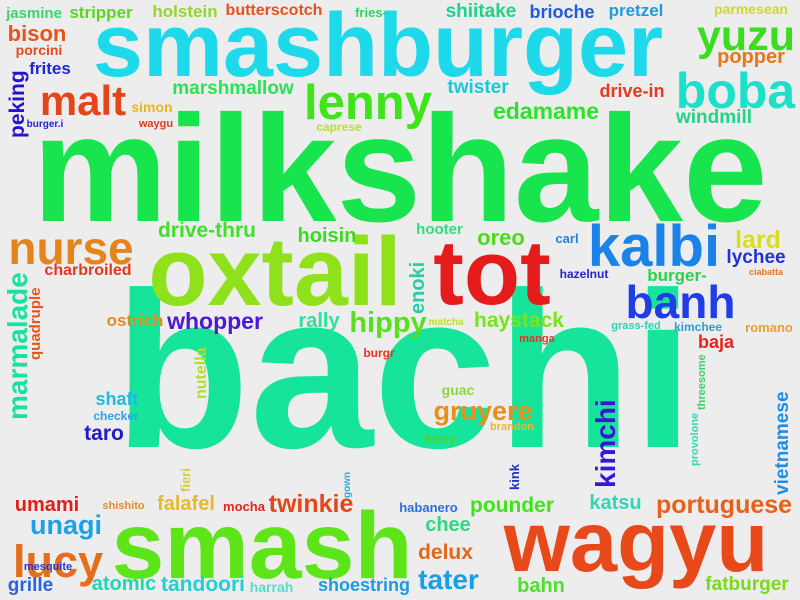 The height and width of the screenshot is (600, 800). Describe the element at coordinates (492, 273) in the screenshot. I see `word-tot: tot` at that location.